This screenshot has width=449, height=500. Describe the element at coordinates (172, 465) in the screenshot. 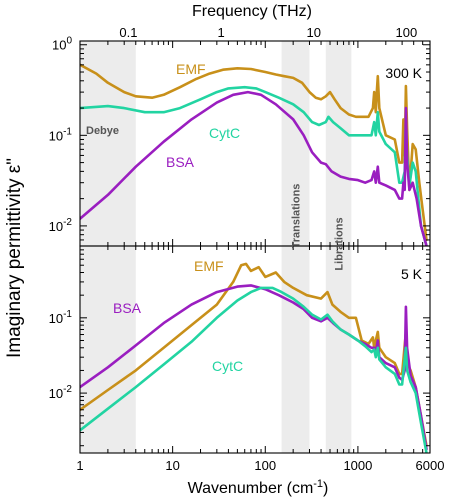

I see `x-tick-label: 10` at that location.